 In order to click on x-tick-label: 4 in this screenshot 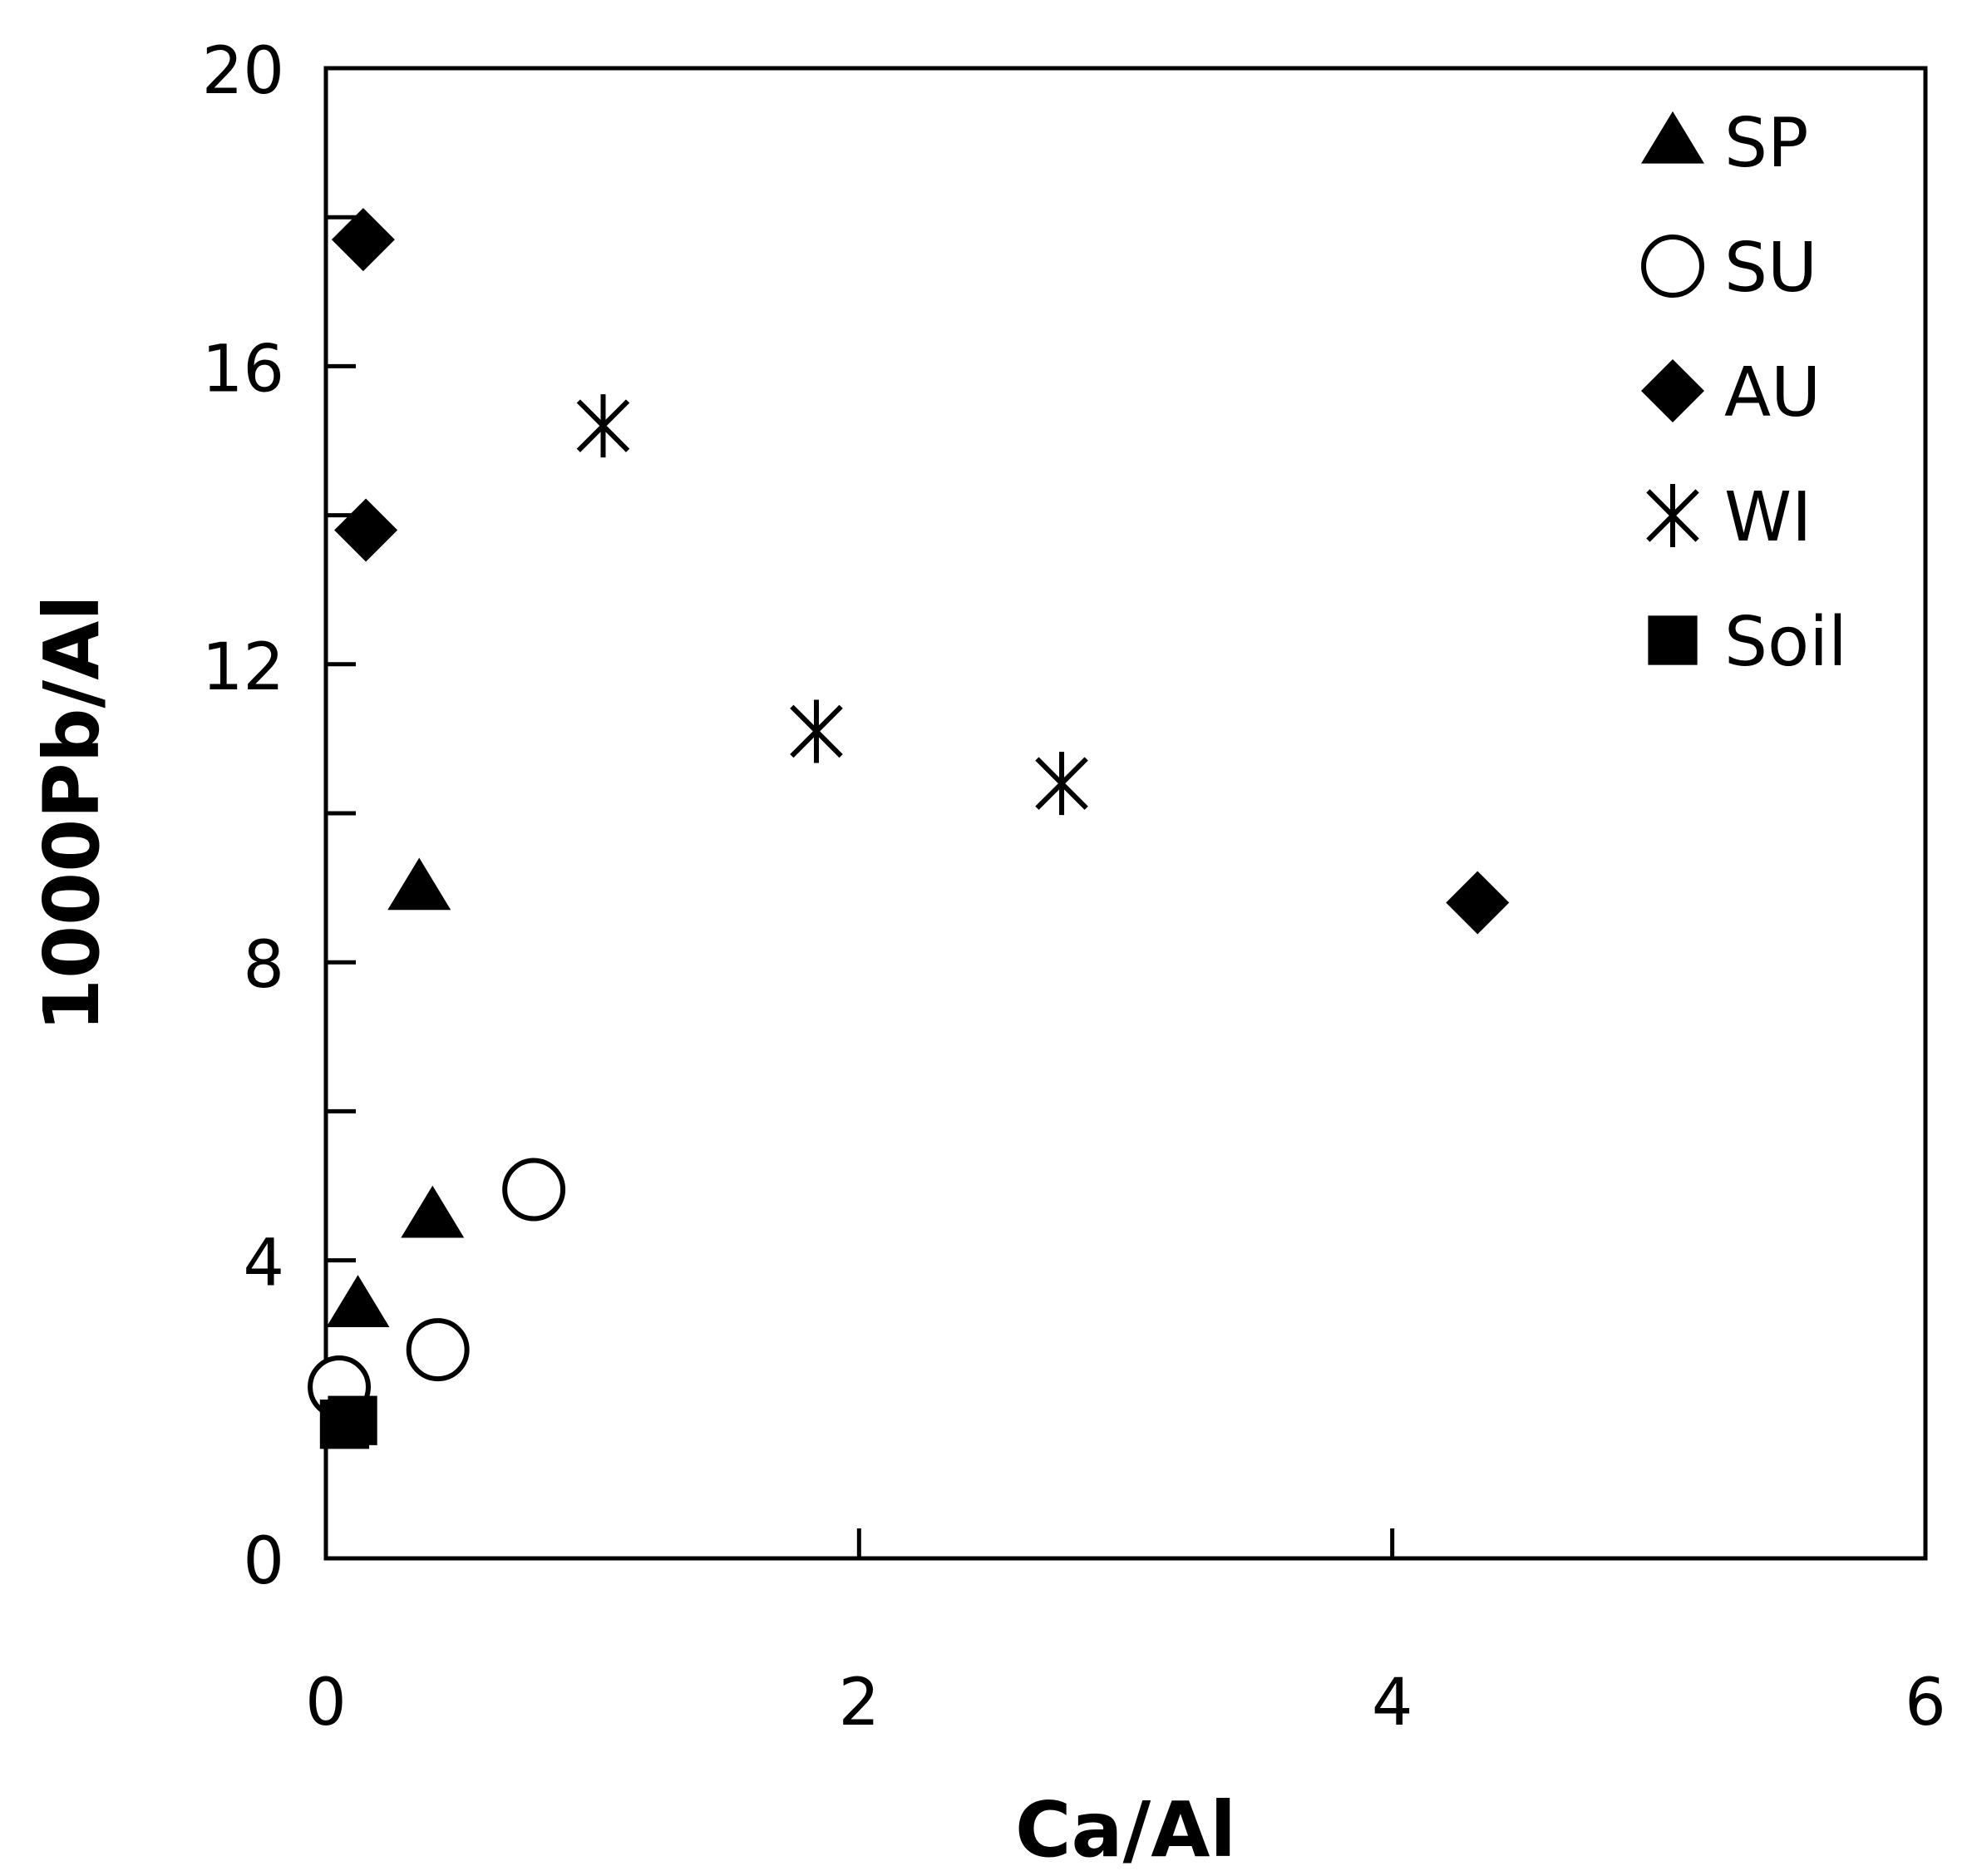, I will do `click(1392, 1703)`.